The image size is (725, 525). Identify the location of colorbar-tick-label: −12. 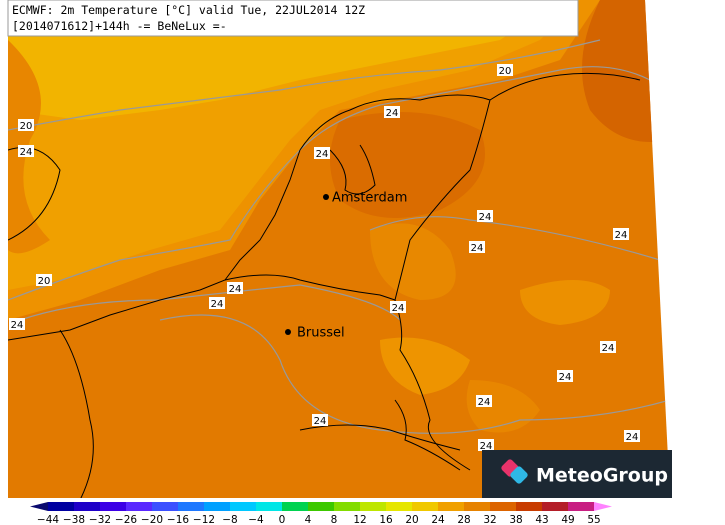
(204, 519).